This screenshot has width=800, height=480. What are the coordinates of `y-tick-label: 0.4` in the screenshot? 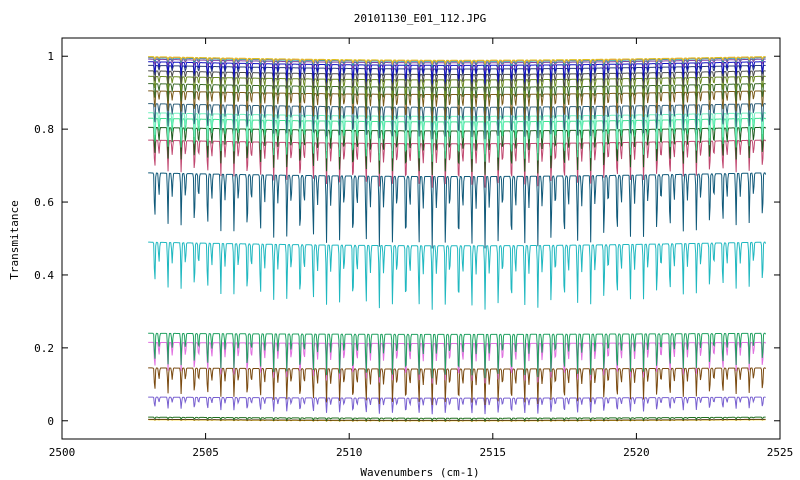 It's located at (44, 275).